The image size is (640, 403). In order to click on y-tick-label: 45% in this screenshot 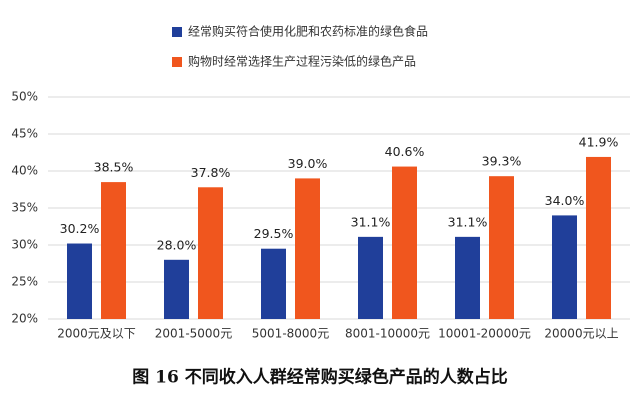, I will do `click(24, 134)`.